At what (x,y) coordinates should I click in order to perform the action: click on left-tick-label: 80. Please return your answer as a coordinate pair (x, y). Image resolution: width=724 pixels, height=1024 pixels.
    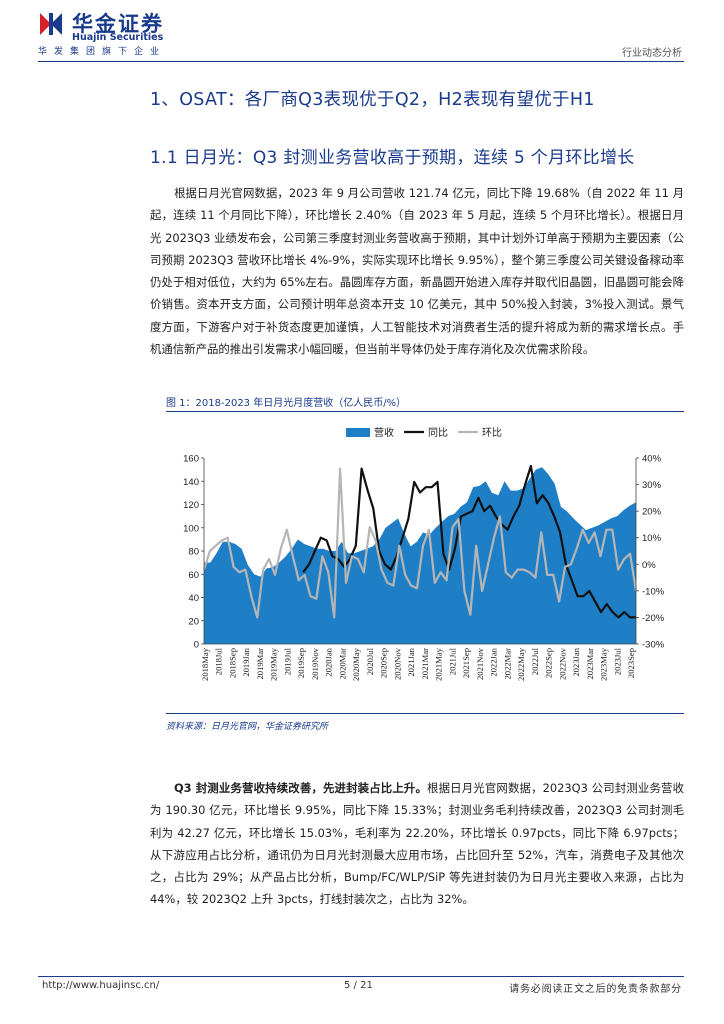
    Looking at the image, I should click on (193, 552).